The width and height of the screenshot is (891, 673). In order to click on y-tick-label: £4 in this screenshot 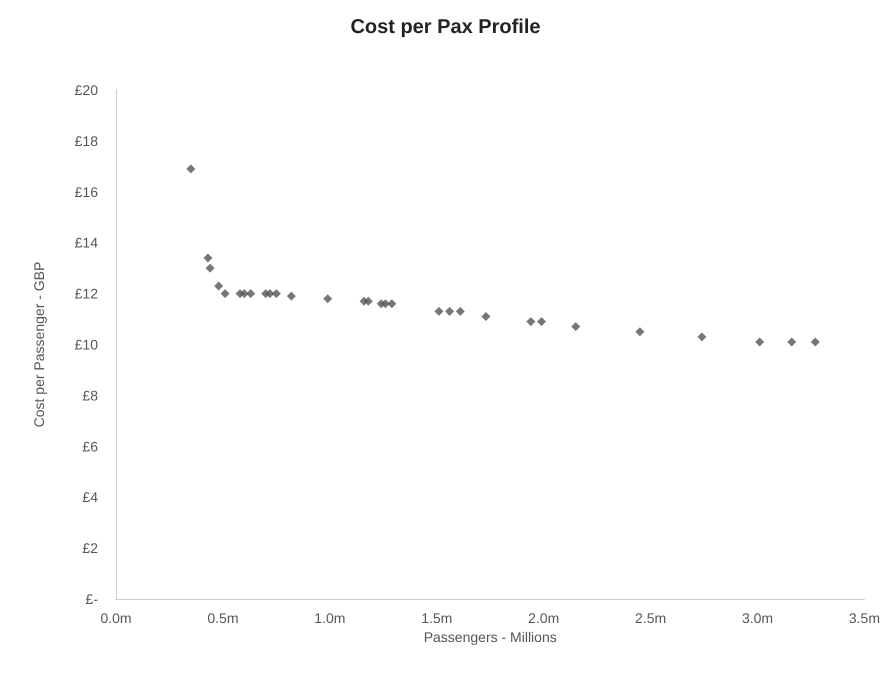, I will do `click(90, 497)`.